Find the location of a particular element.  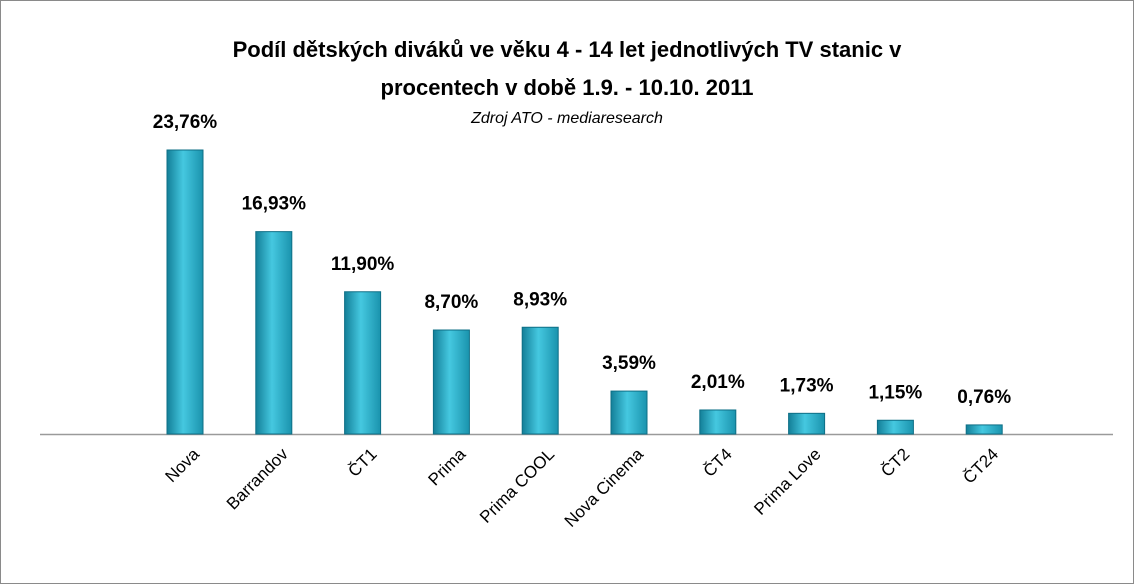

chart-subtitle: Zdroj ATO - mediaresearch is located at coordinates (566, 118).